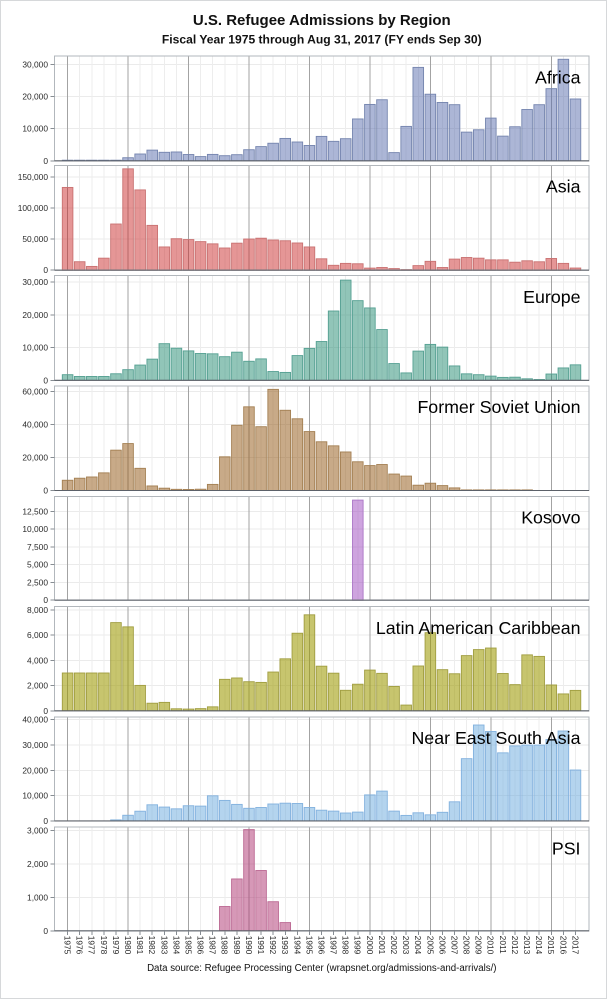 The image size is (607, 999). Describe the element at coordinates (285, 945) in the screenshot. I see `svg-text: 1993` at that location.